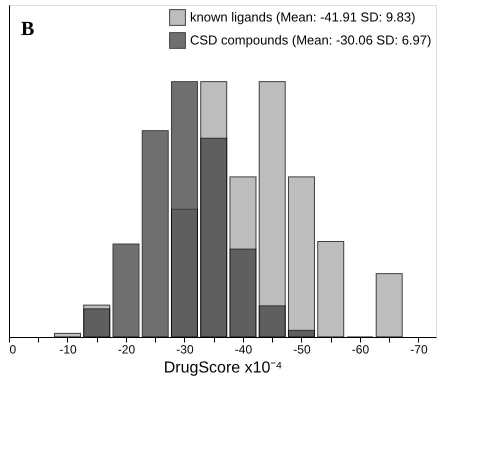 This screenshot has height=459, width=498. I want to click on x-tick-label: -30, so click(185, 349).